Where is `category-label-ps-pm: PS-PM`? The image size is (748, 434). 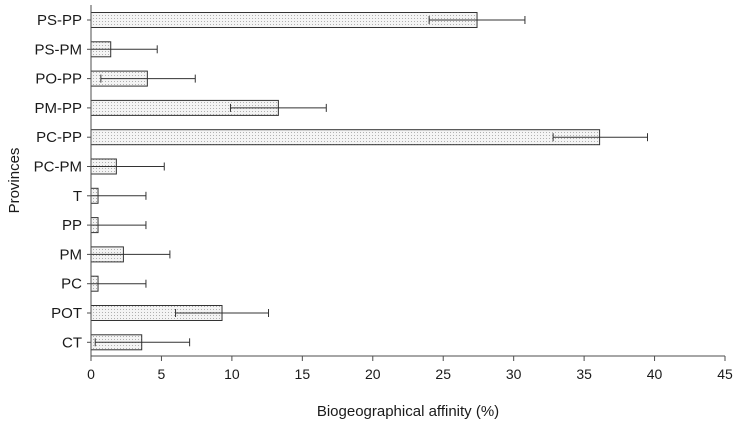
category-label-ps-pm: PS-PM is located at coordinates (58, 49).